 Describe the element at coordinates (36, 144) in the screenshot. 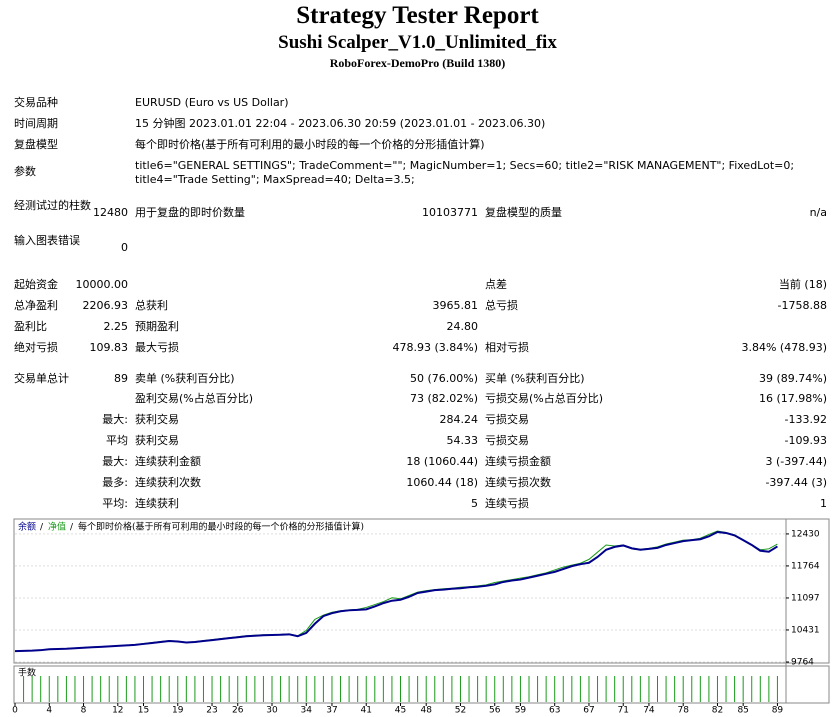

I see `setting-label: 复盘模型` at that location.